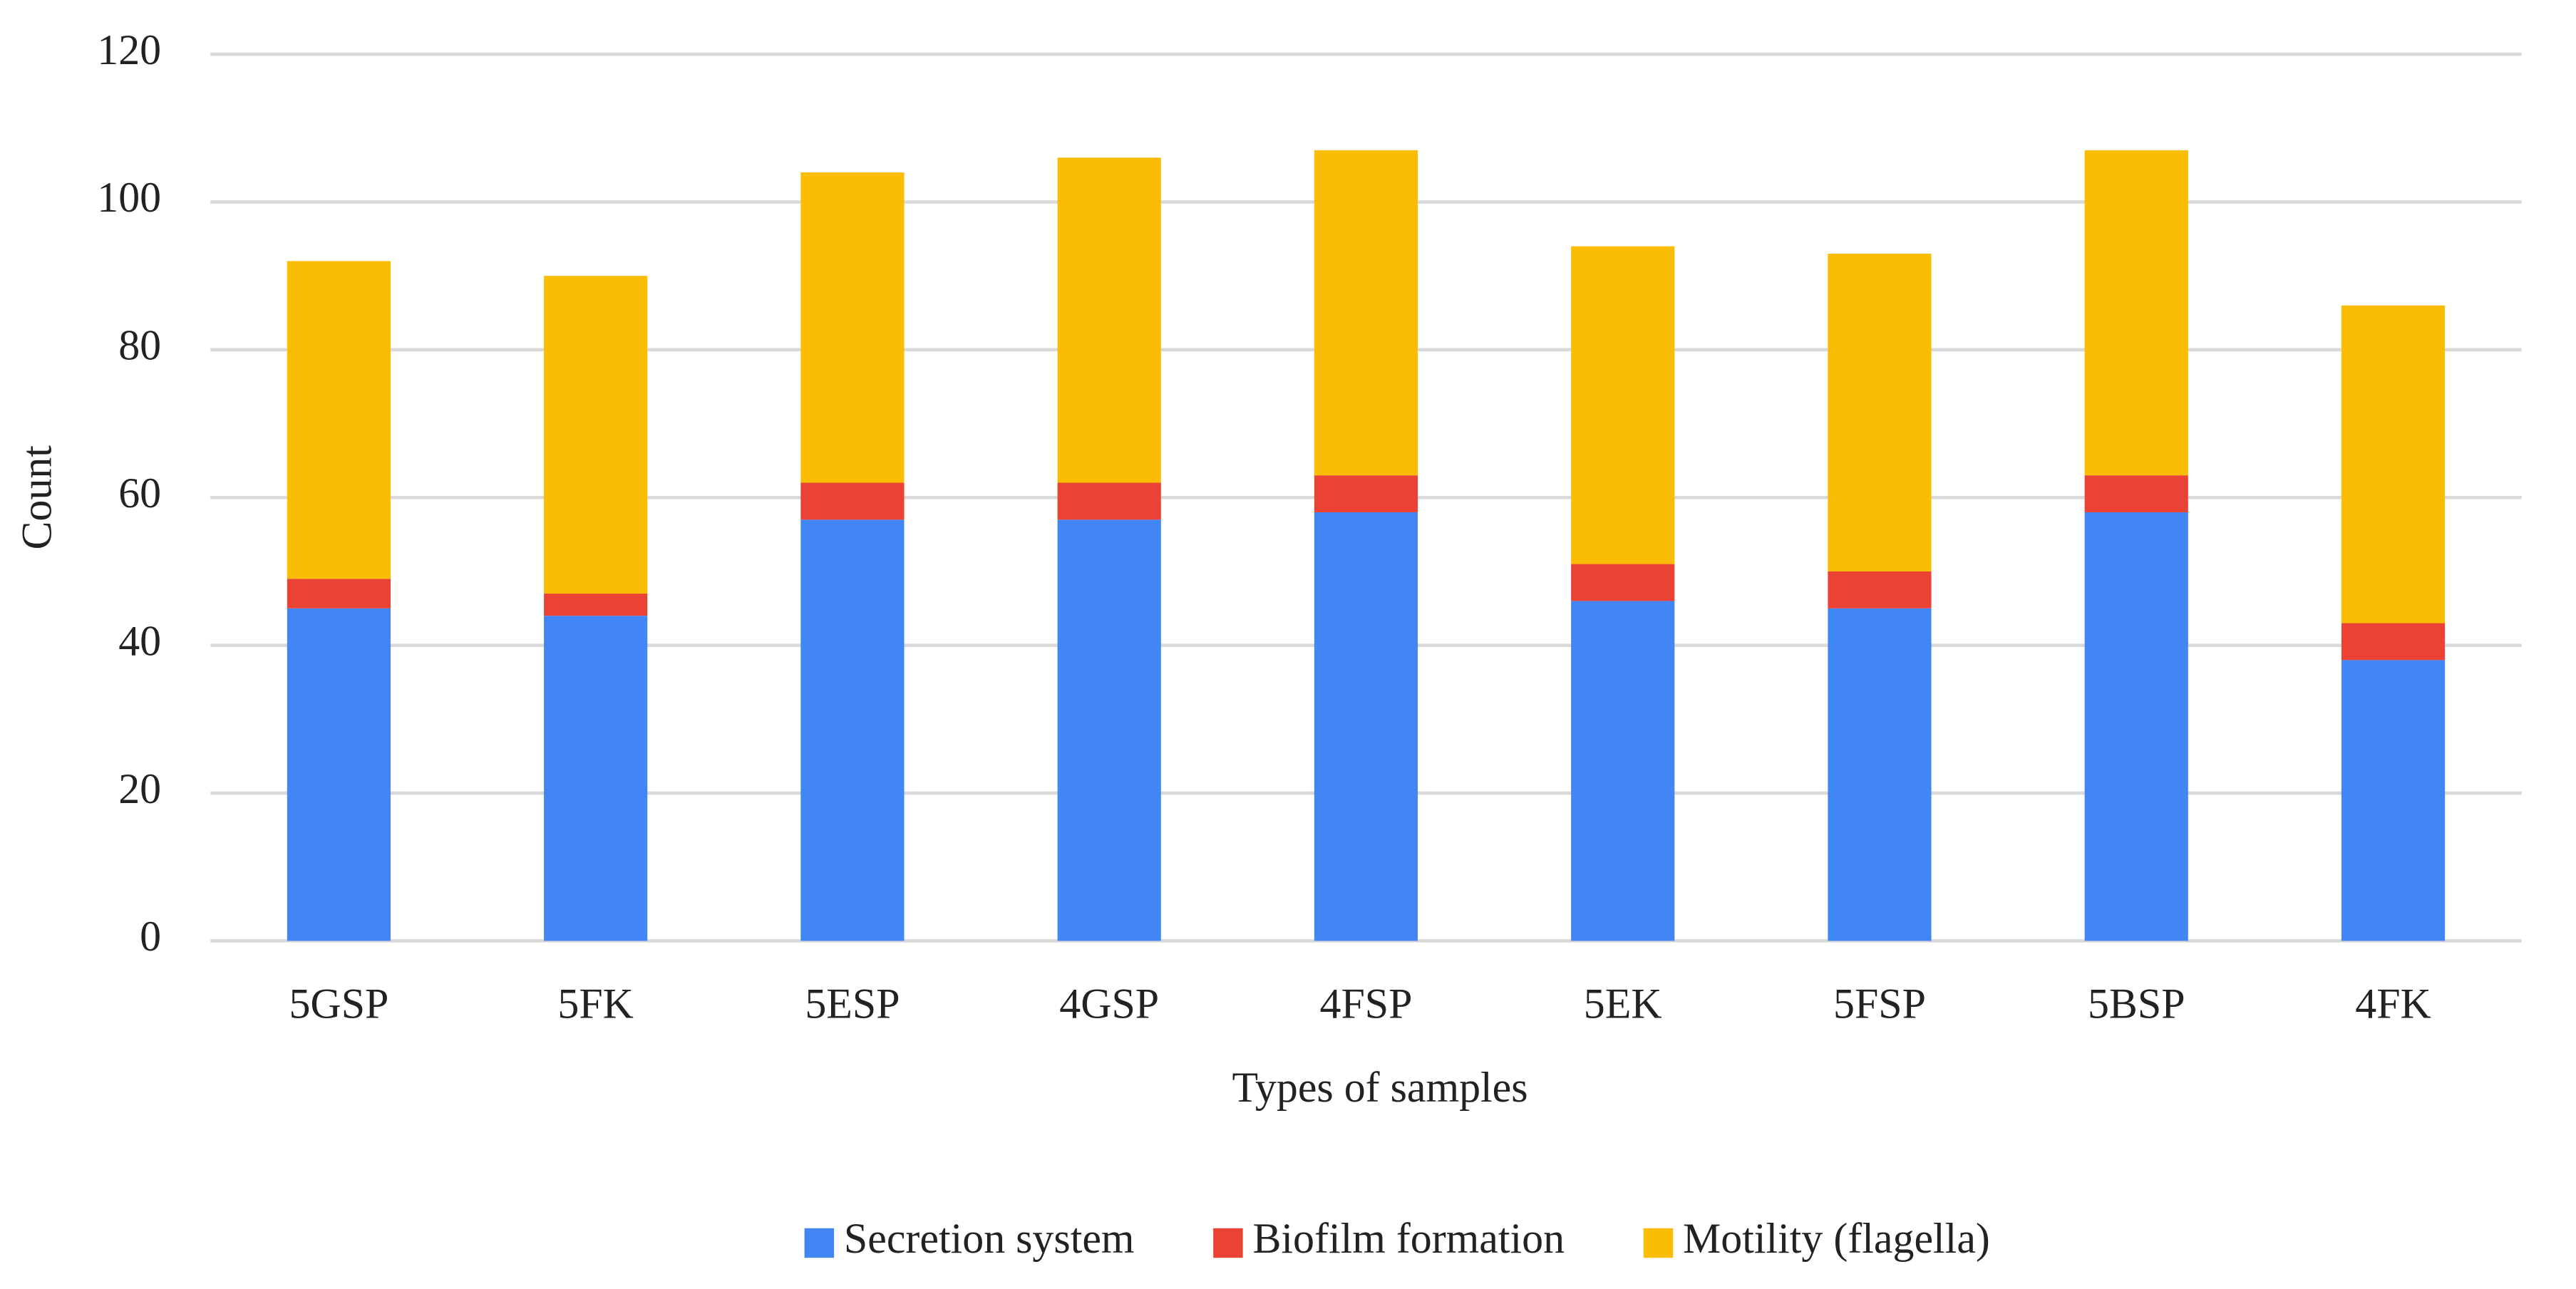 This screenshot has width=2576, height=1289. I want to click on y-tick-label: 40, so click(139, 640).